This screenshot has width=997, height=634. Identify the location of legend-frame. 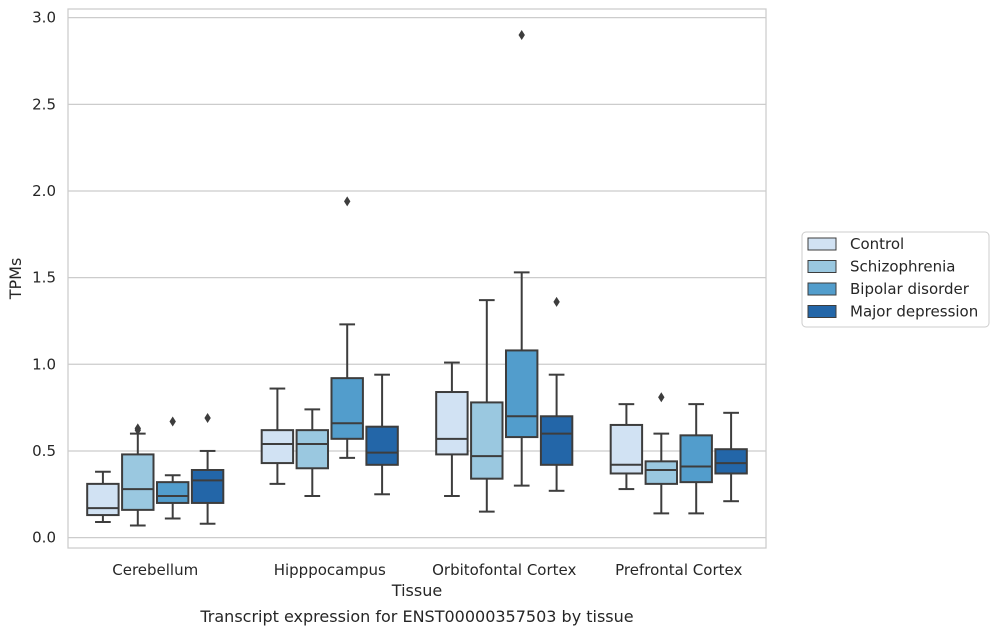
(895, 279).